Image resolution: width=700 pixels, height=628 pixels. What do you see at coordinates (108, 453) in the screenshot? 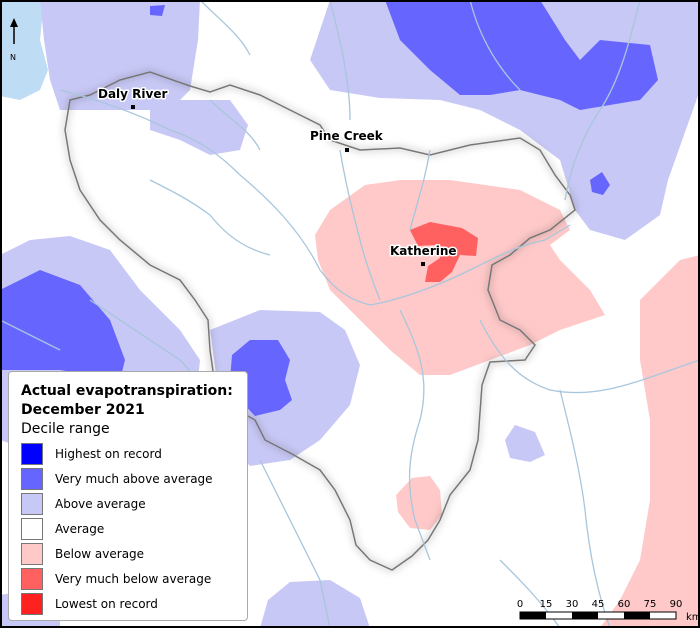
I see `legend-item-label: Highest on record` at bounding box center [108, 453].